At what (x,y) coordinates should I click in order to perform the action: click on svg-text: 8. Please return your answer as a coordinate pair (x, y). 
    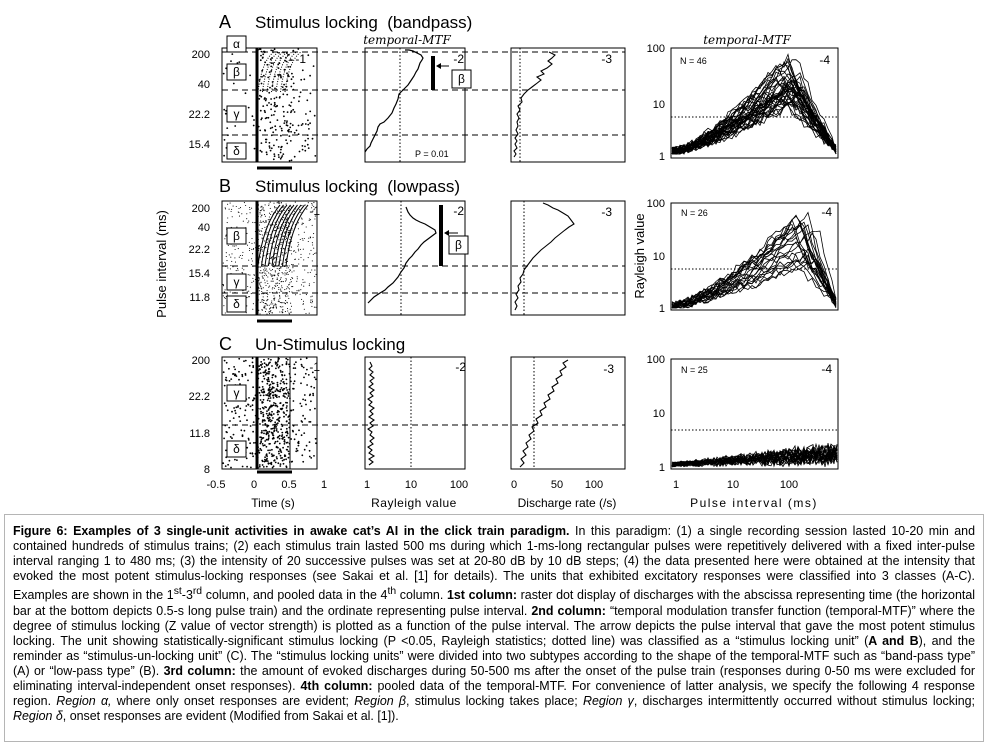
    Looking at the image, I should click on (207, 470).